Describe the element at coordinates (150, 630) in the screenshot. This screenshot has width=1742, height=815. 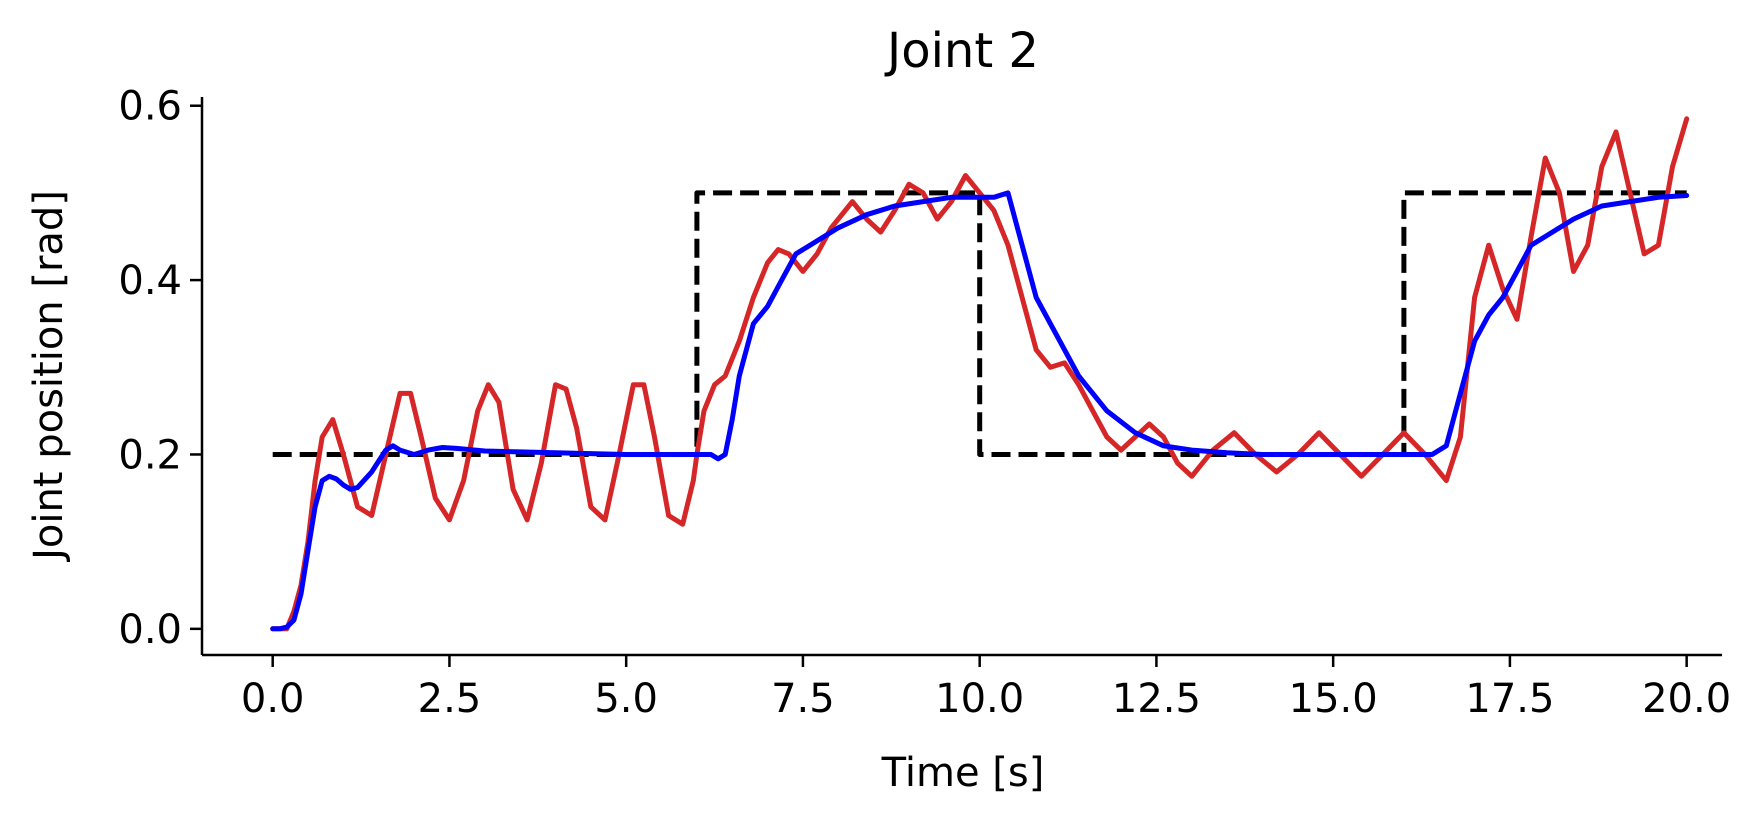
I see `y-tick-label: 0.0` at that location.